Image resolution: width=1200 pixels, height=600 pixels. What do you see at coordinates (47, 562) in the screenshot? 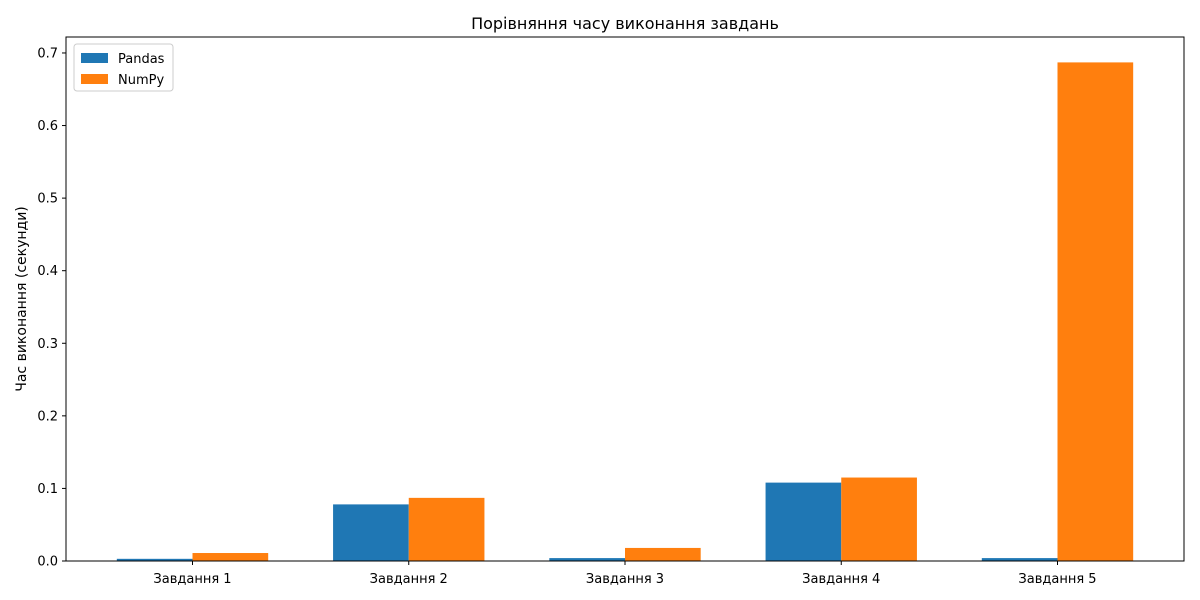
I see `y-tick-label: 0.0` at bounding box center [47, 562].